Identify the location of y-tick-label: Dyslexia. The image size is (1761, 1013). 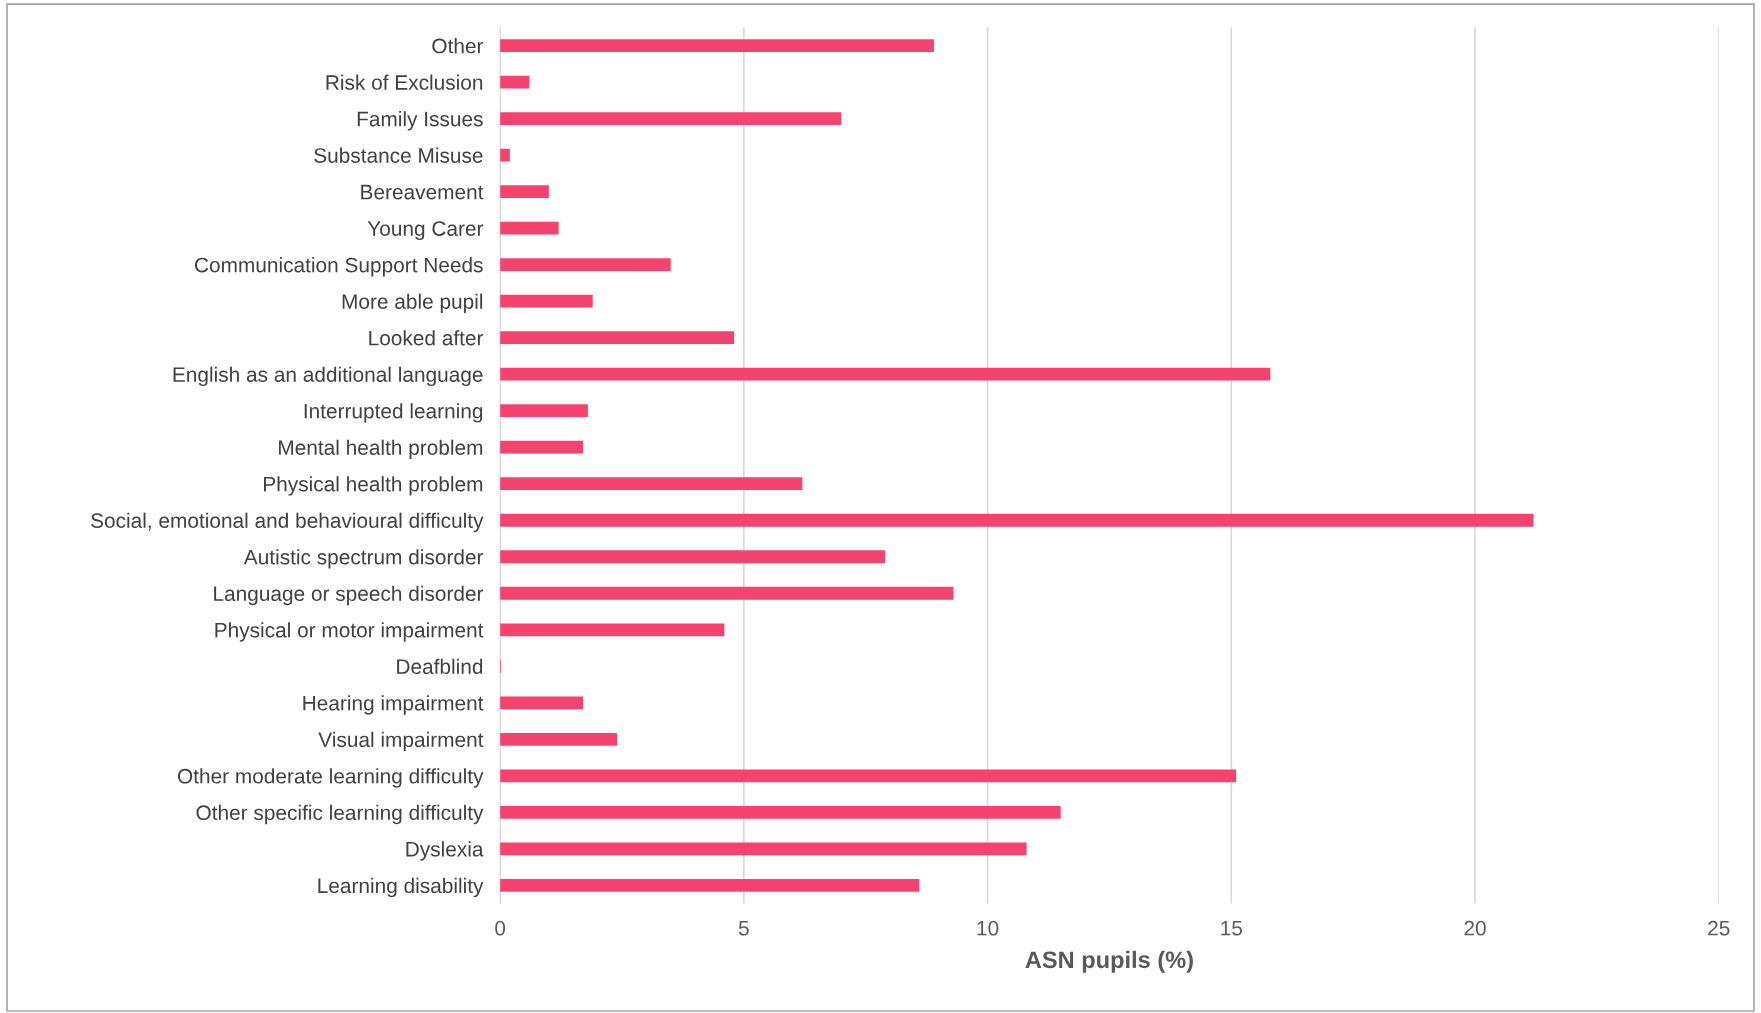
(445, 851).